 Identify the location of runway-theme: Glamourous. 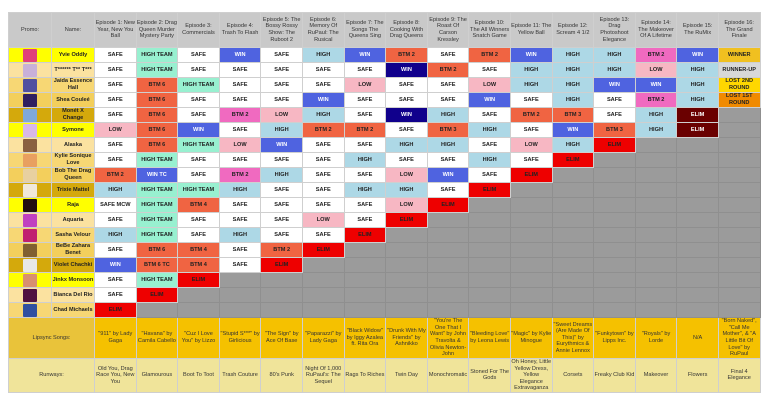
(157, 375).